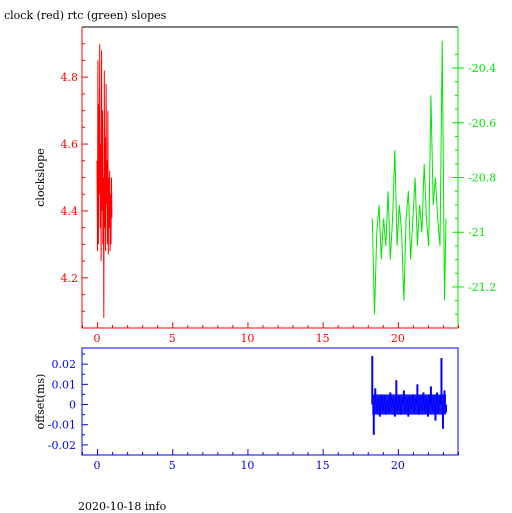 This screenshot has width=512, height=513. I want to click on top-left-y-tick-label: 4.2, so click(70, 278).